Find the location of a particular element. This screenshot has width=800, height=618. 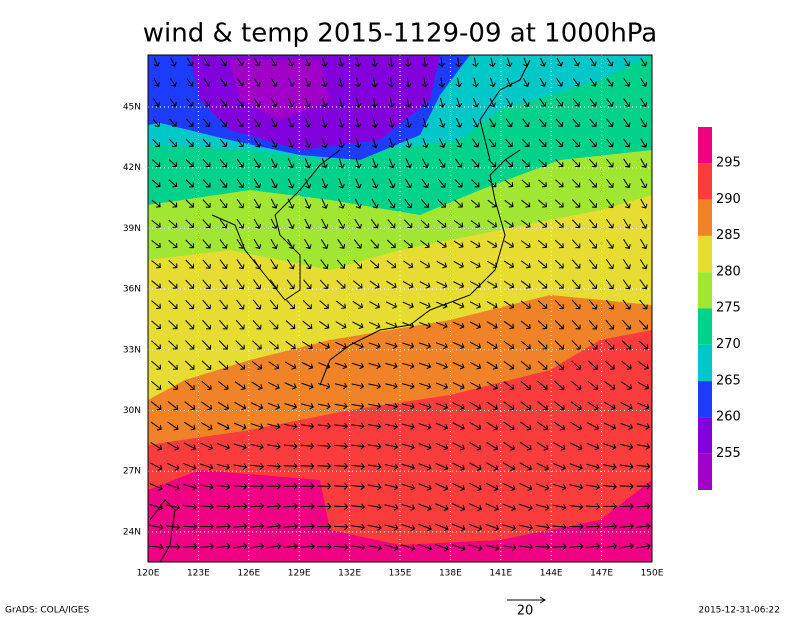

colorbar-label: 285 is located at coordinates (728, 235).